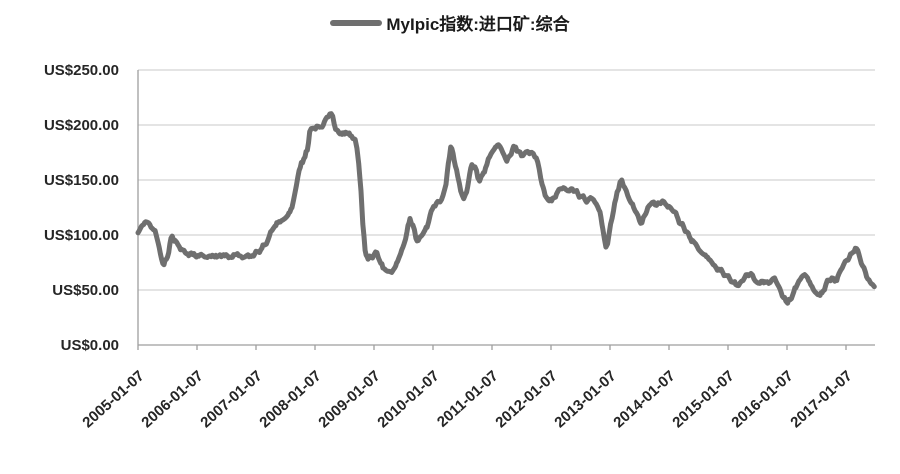  Describe the element at coordinates (85, 290) in the screenshot. I see `y-axis-label: US$50.00` at that location.